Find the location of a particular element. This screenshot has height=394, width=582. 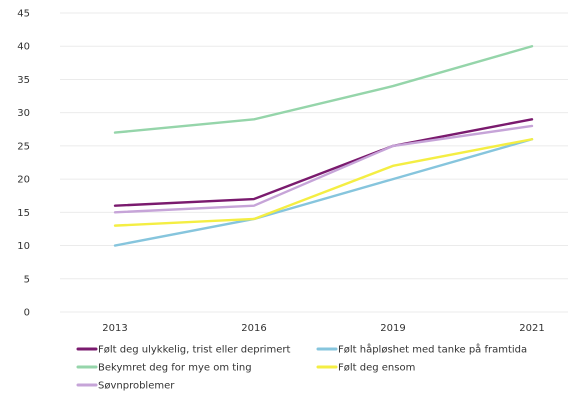

legend-label: Følt deg ensom is located at coordinates (376, 368).